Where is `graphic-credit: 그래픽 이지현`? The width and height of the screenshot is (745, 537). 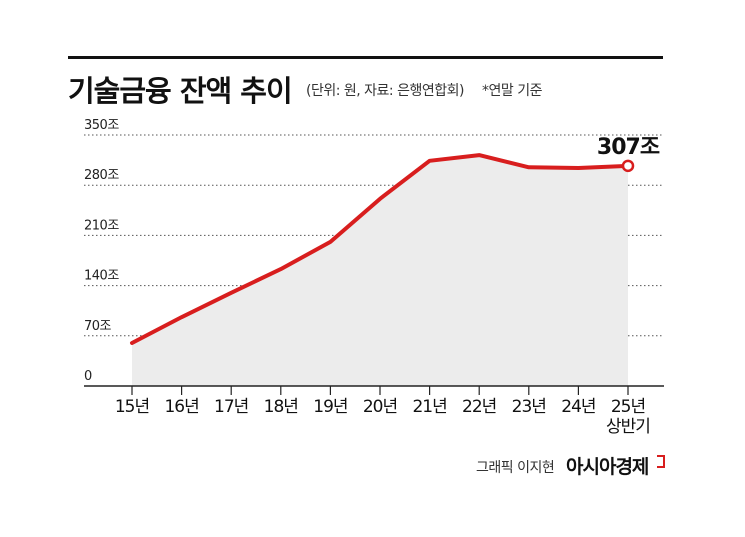
graphic-credit: 그래픽 이지현 is located at coordinates (515, 468).